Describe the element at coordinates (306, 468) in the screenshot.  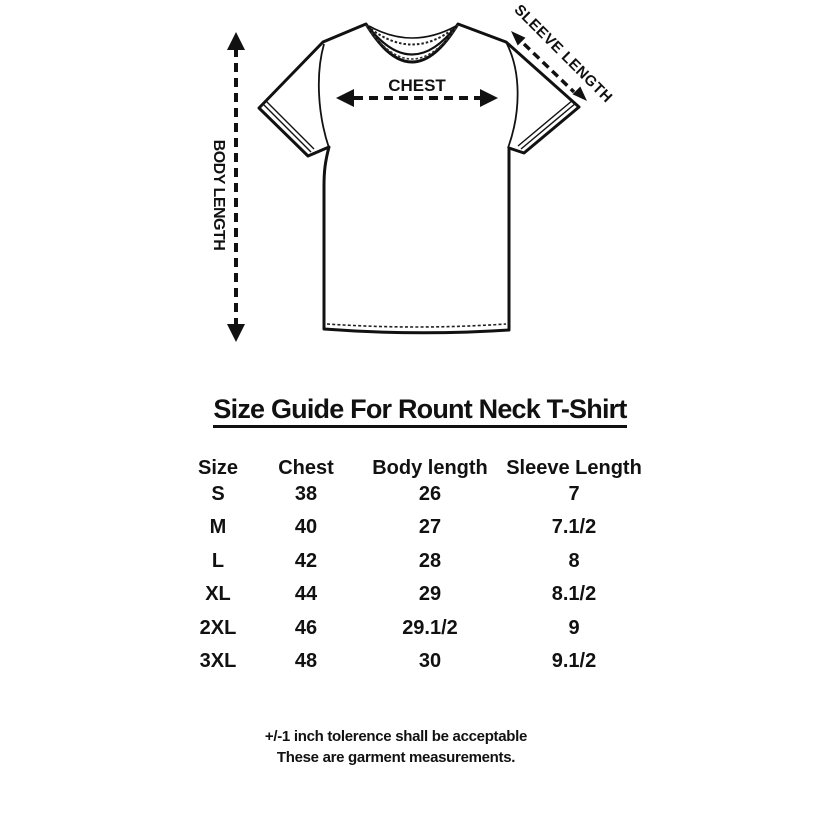
I see `column-header-chest: Chest` at that location.